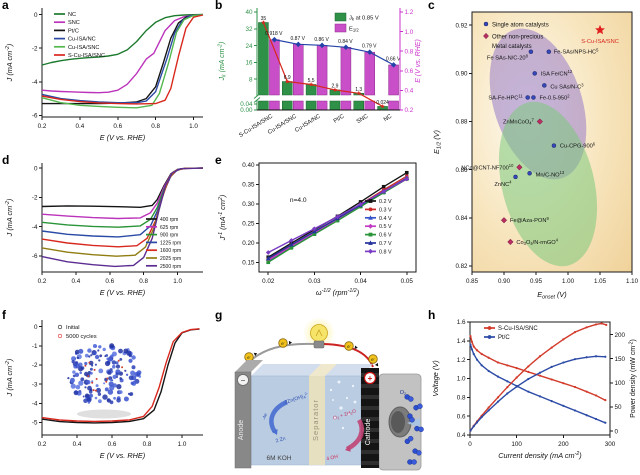 This screenshot has width=640, height=475. What do you see at coordinates (511, 165) in the screenshot?
I see `chart-element: 10` at bounding box center [511, 165].